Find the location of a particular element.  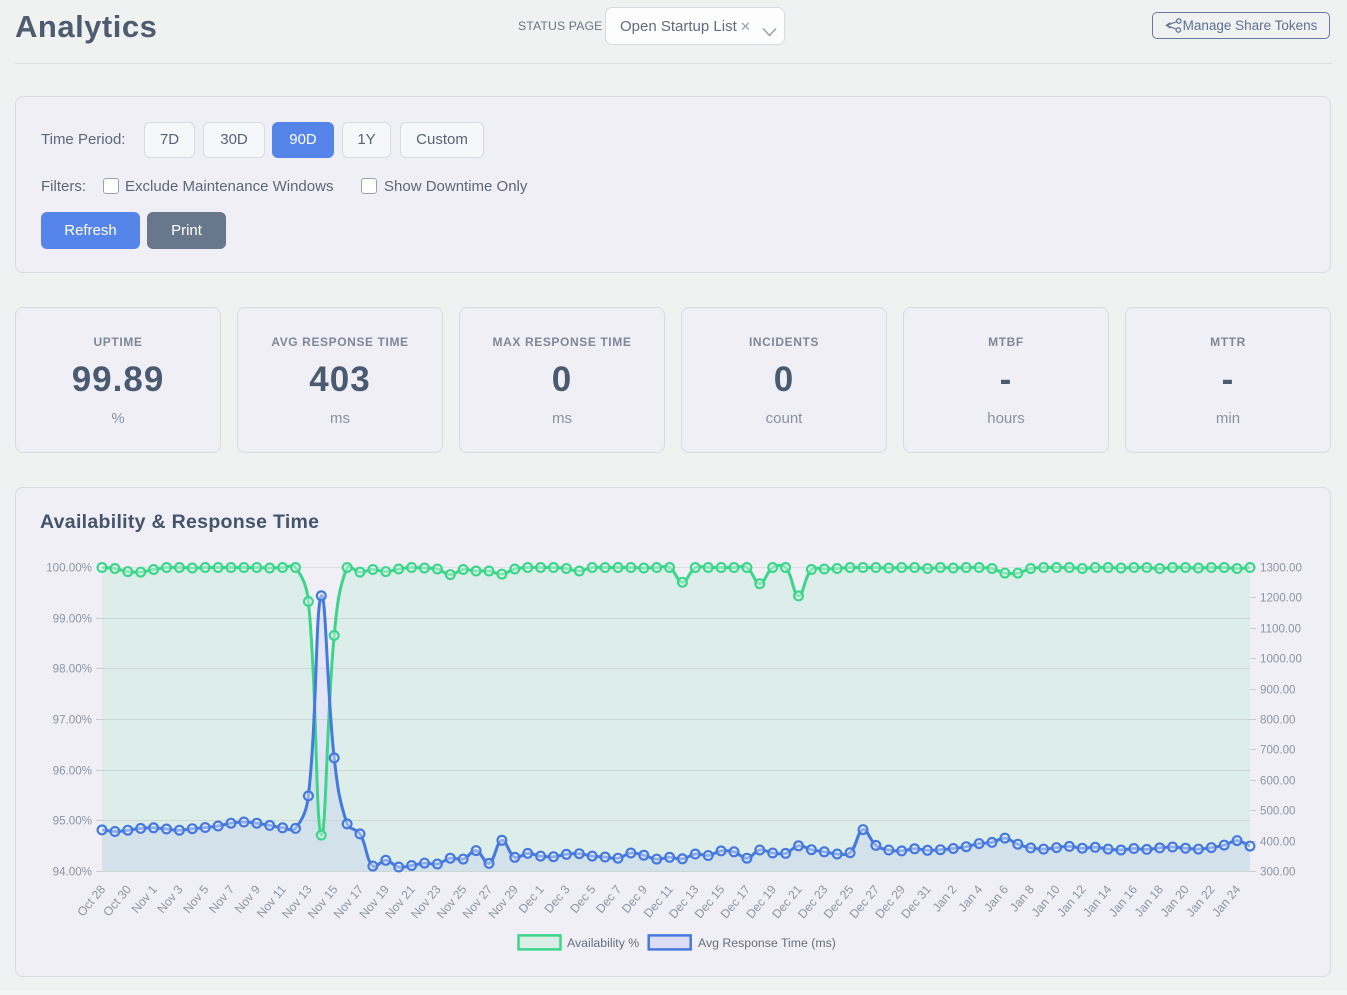

svg-text: 96.00% is located at coordinates (72, 771).